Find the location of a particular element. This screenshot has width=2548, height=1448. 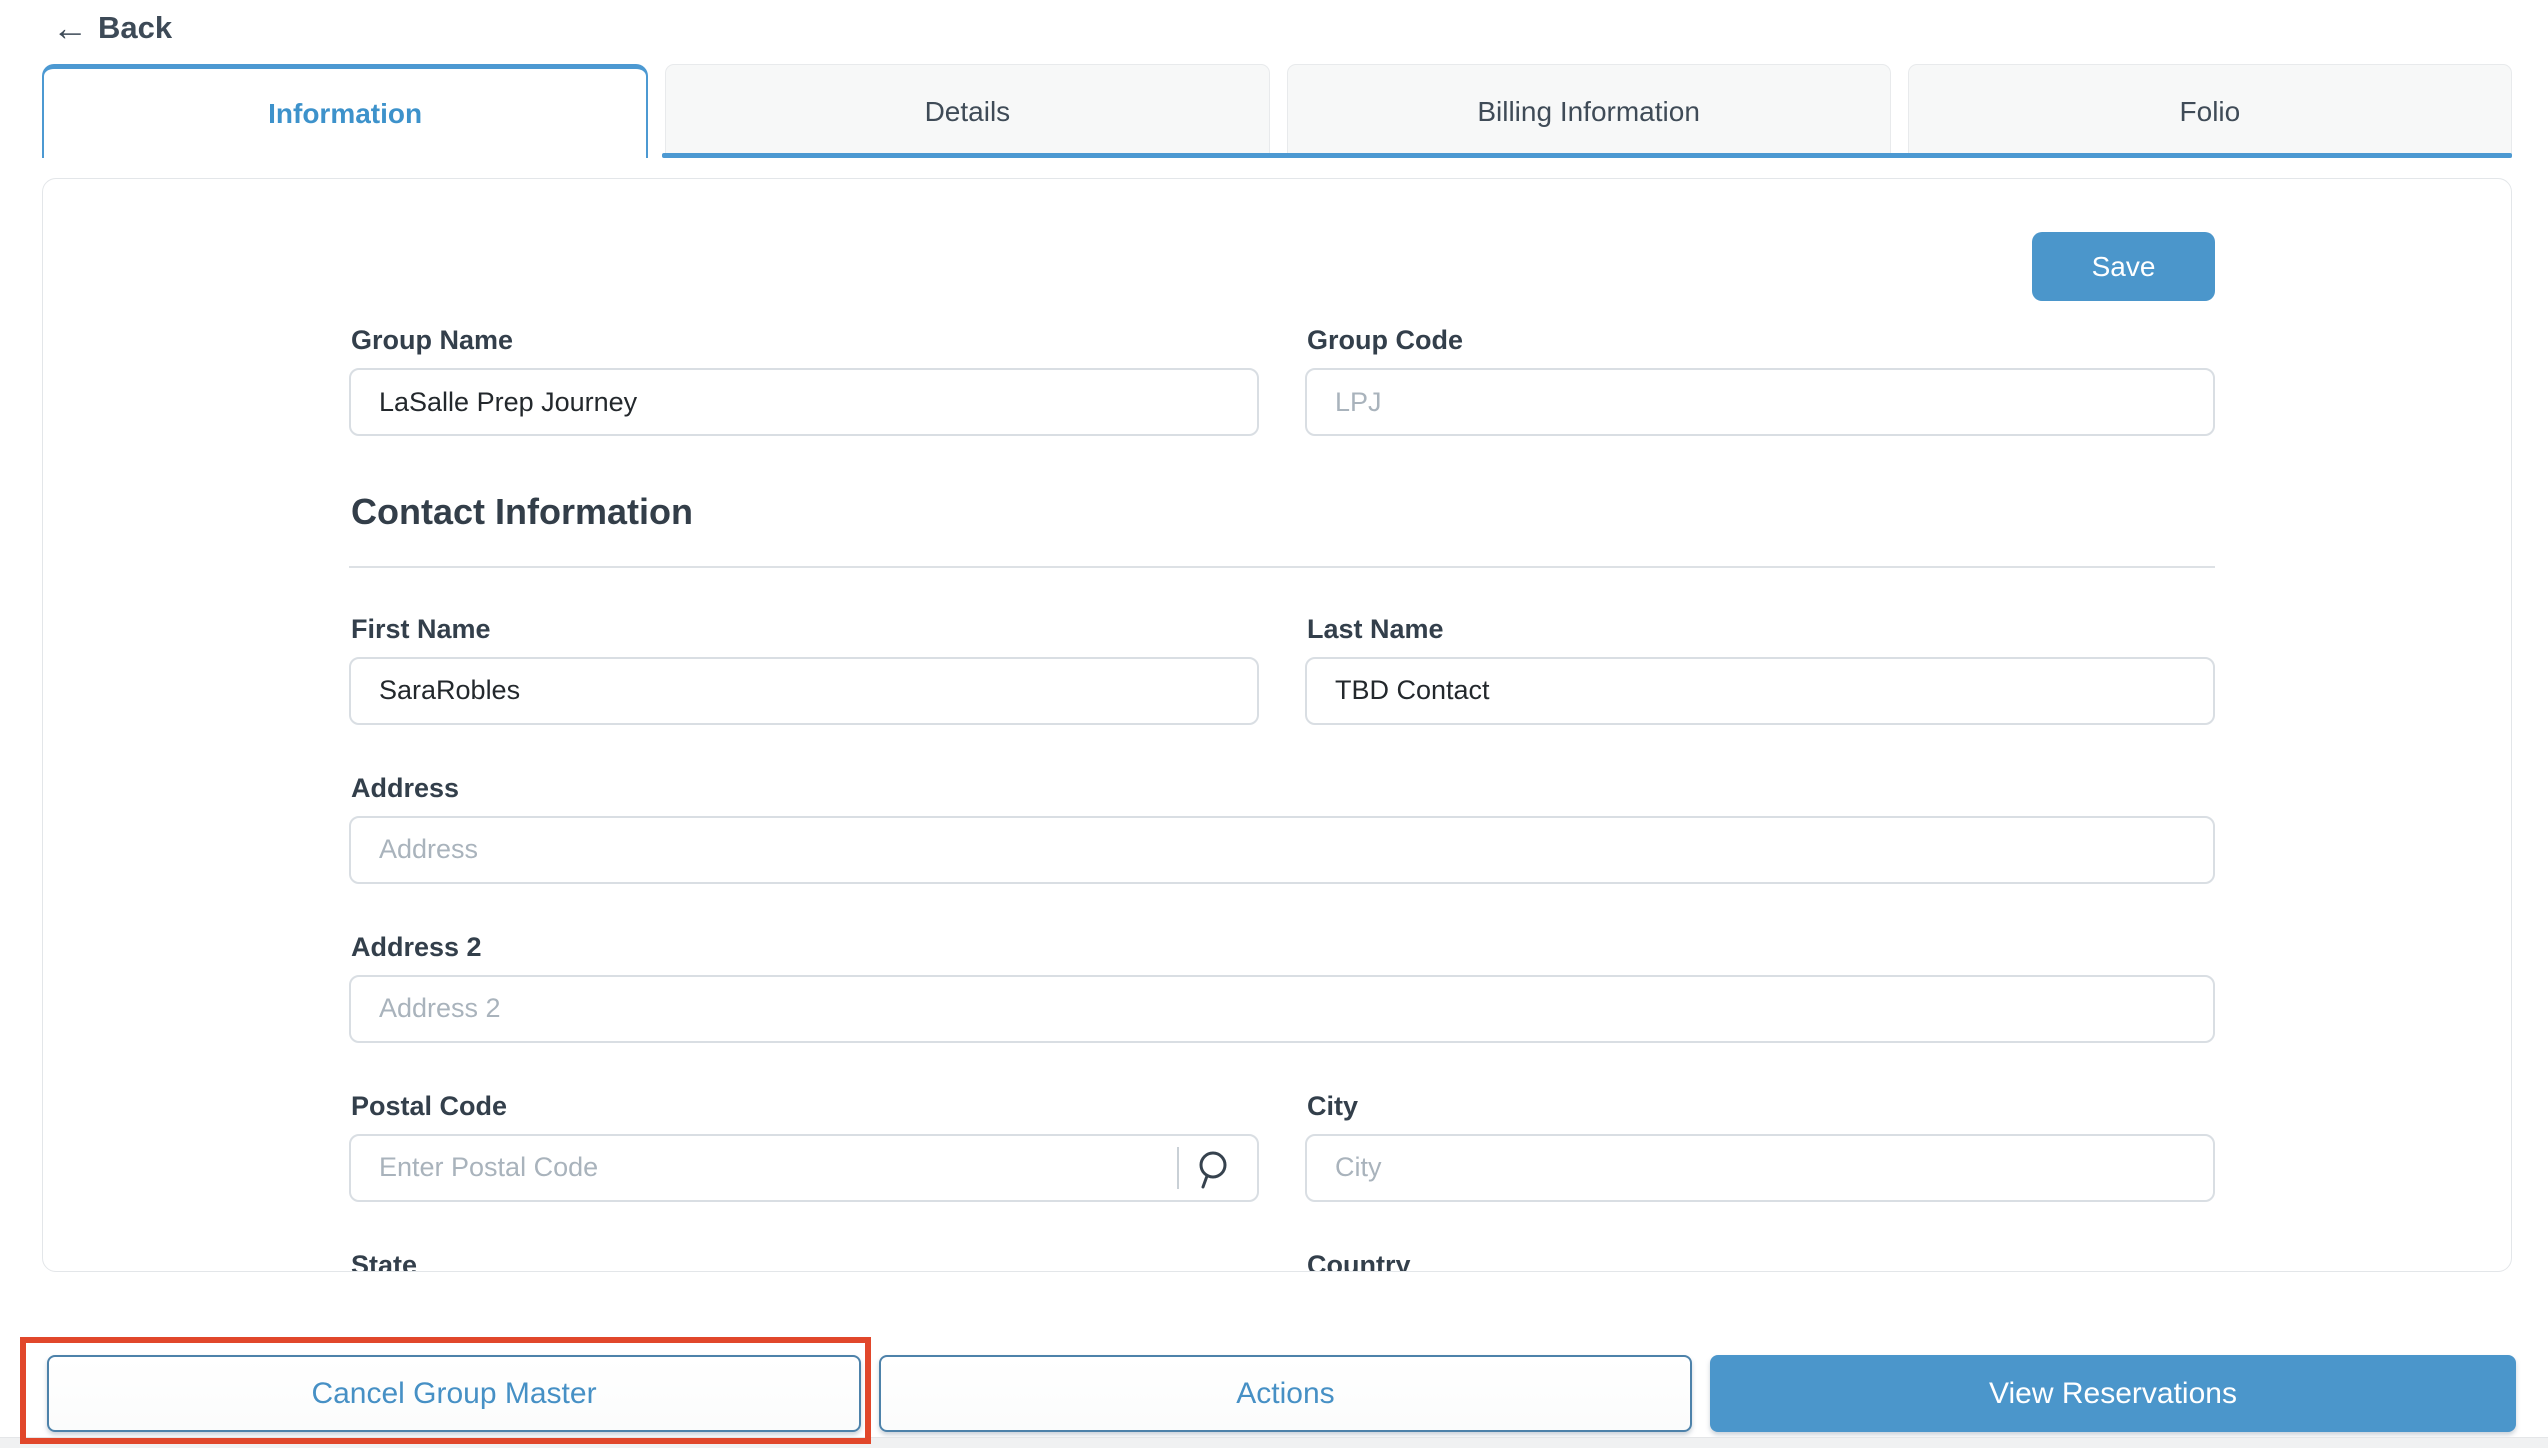

state-label: State is located at coordinates (384, 1260).